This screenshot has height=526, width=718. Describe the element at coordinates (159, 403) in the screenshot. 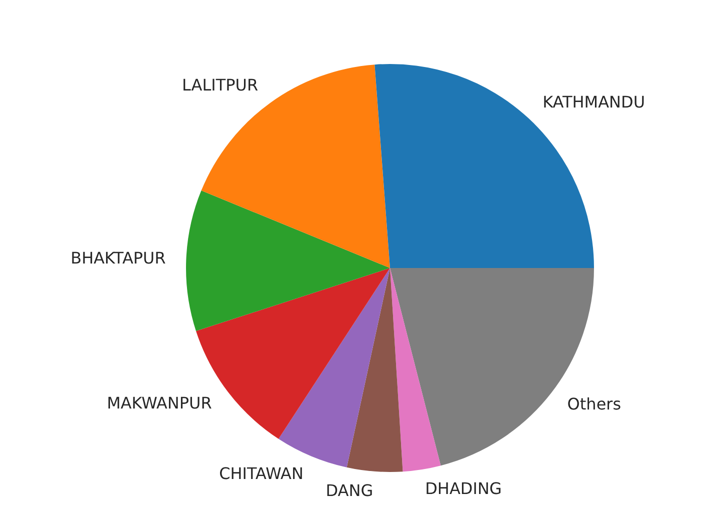

I see `slice-label: MAKWANPUR` at that location.